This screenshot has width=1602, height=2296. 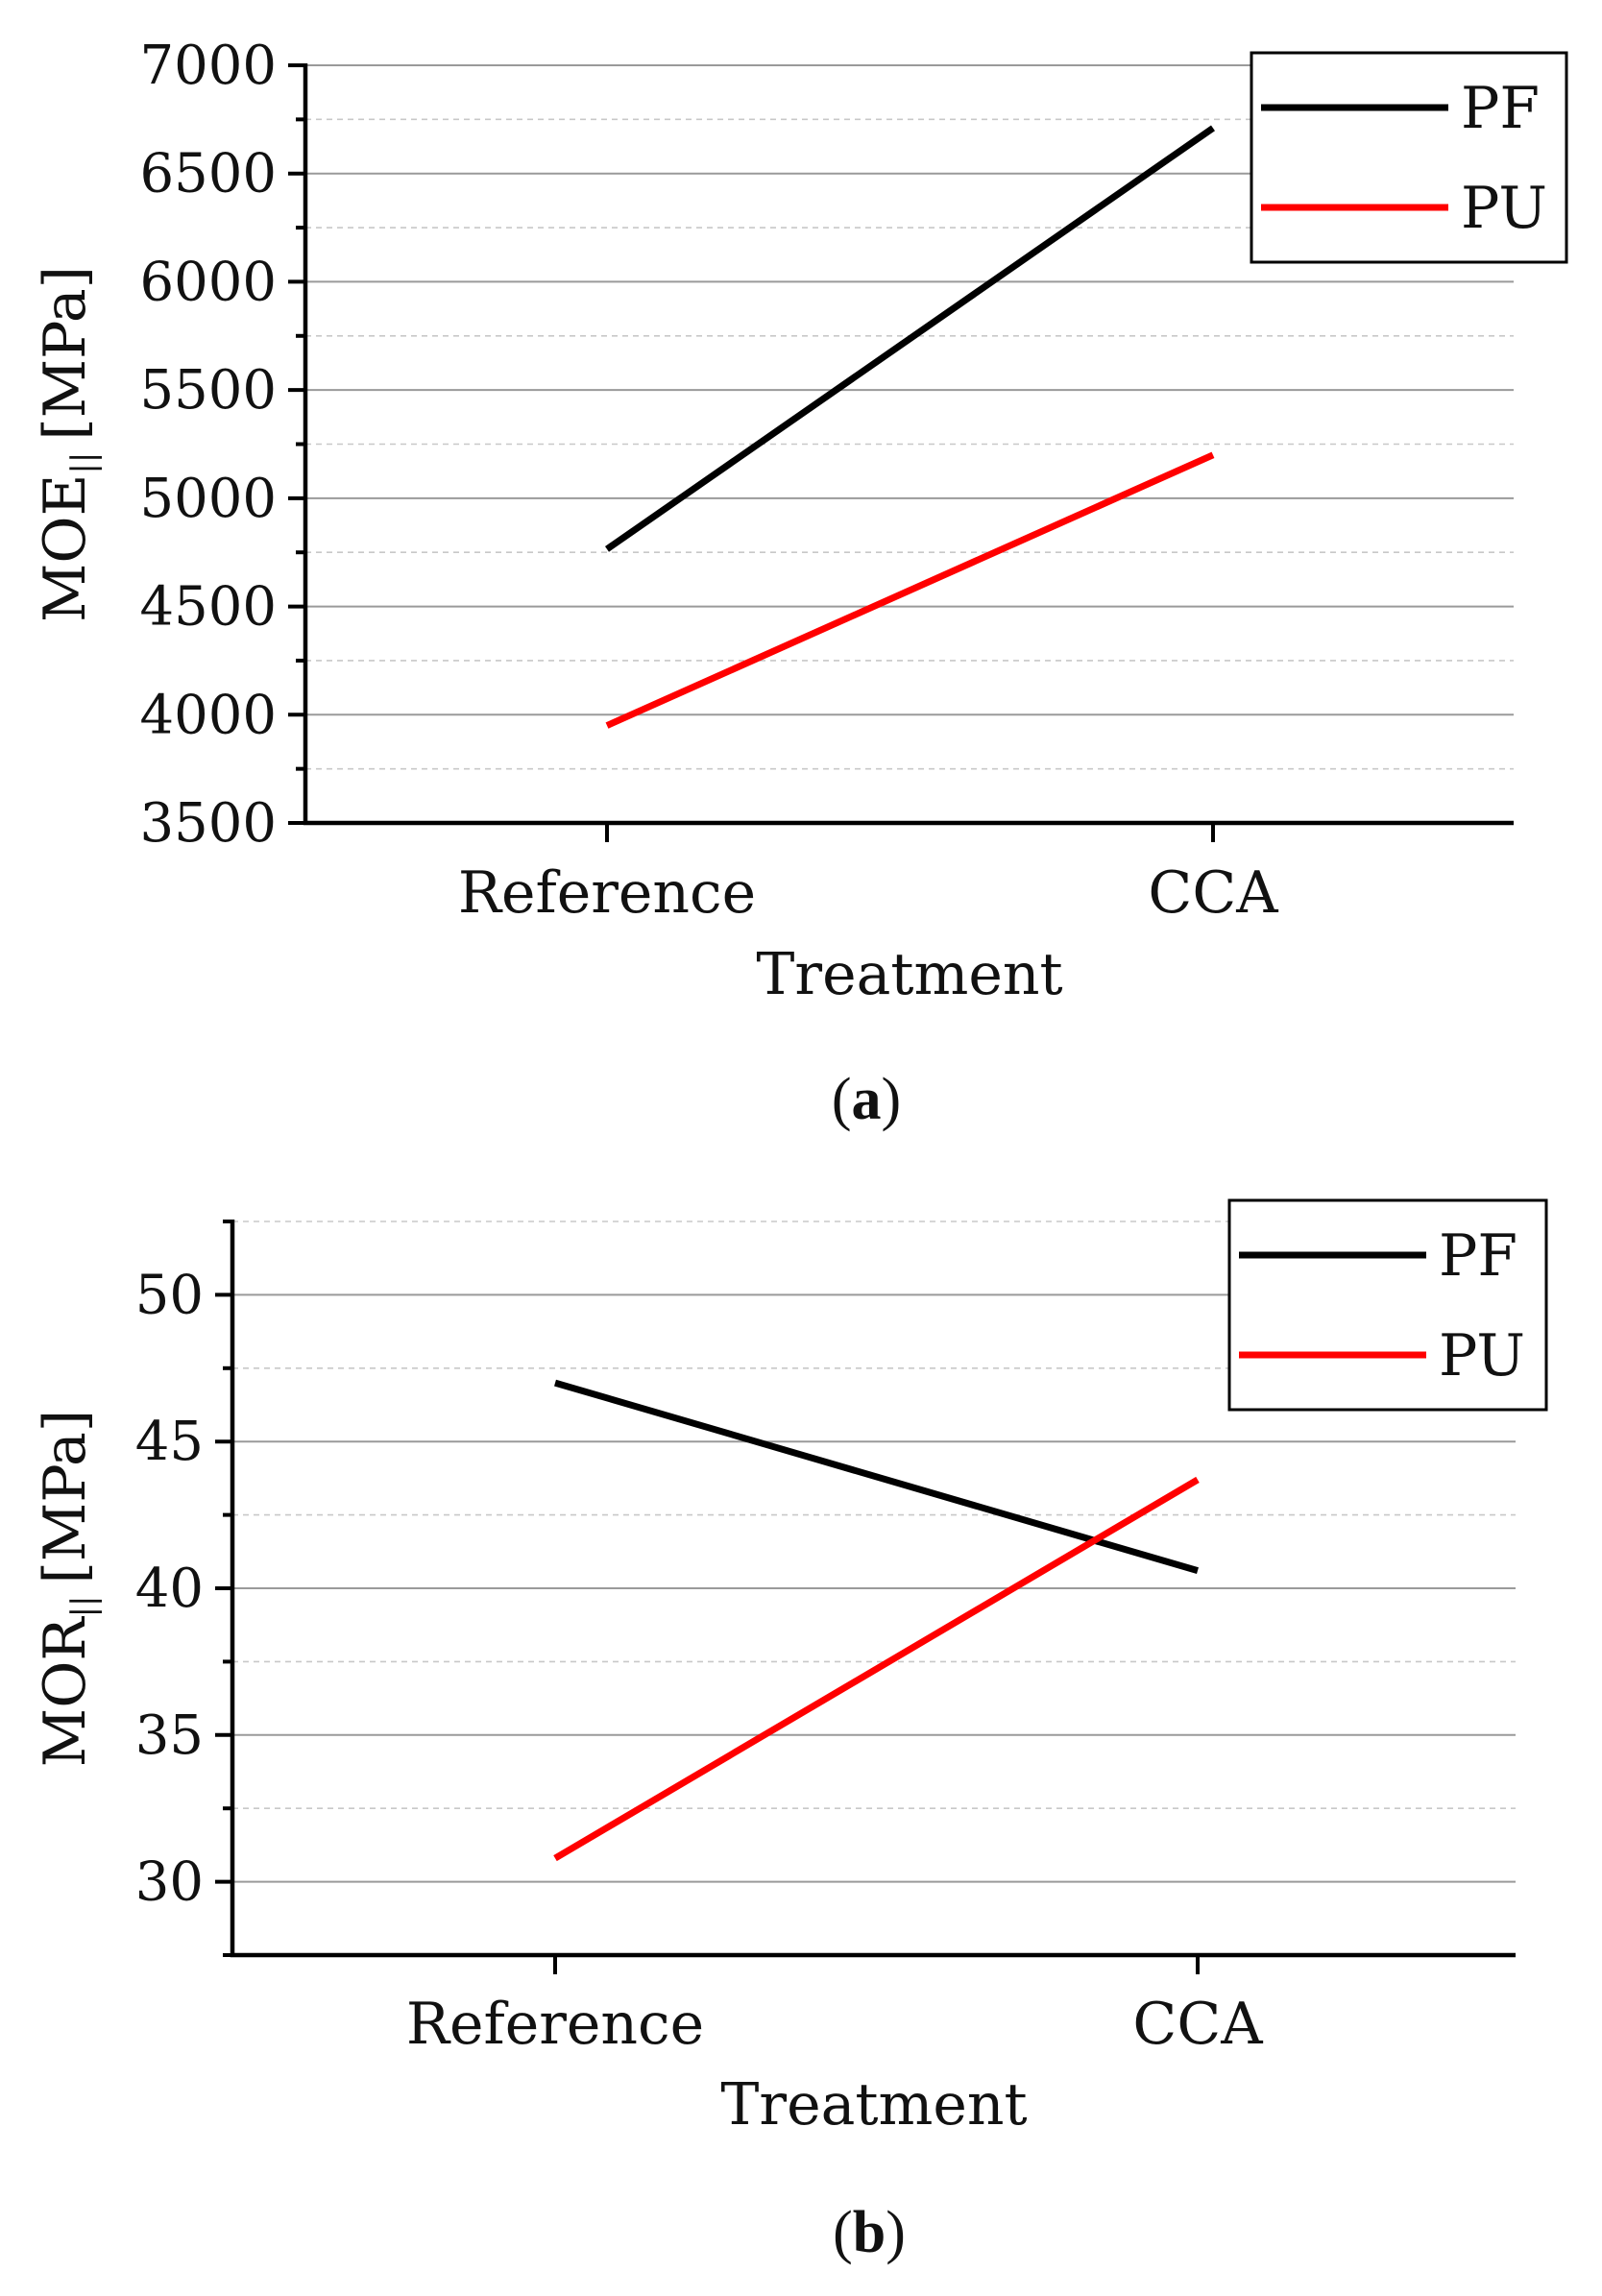 I want to click on y-axis-title: MOR|| [MPa], so click(x=68, y=1588).